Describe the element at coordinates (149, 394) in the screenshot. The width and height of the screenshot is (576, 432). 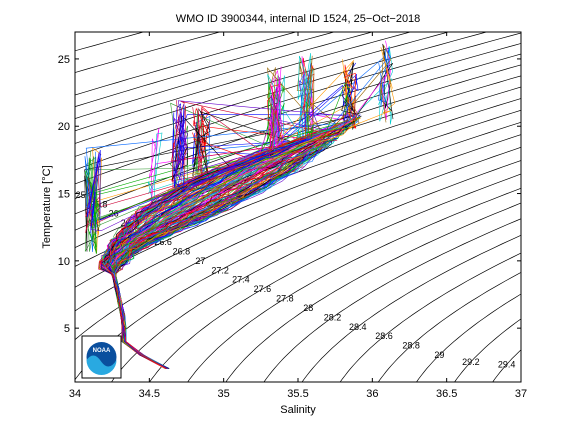
I see `x-tick-label: 34.5` at that location.